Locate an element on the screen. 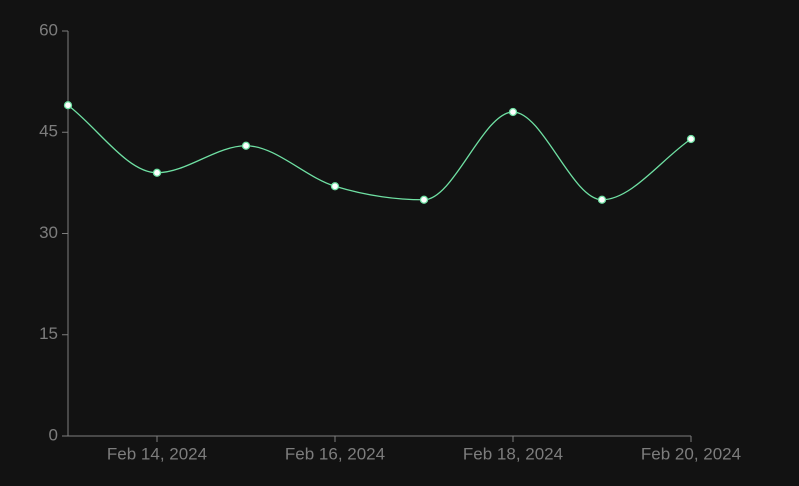 This screenshot has height=486, width=799. x-tick-label: Feb 14, 2024 is located at coordinates (157, 453).